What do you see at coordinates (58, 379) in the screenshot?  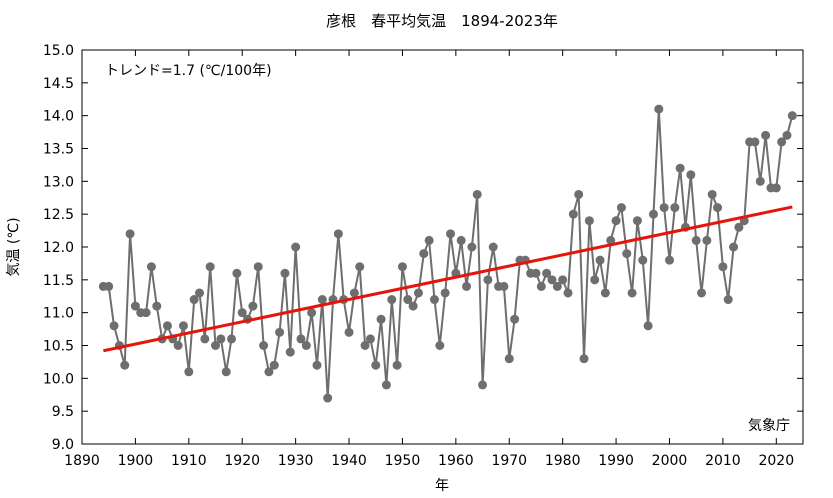 I see `y-tick-label: 10.0` at bounding box center [58, 379].